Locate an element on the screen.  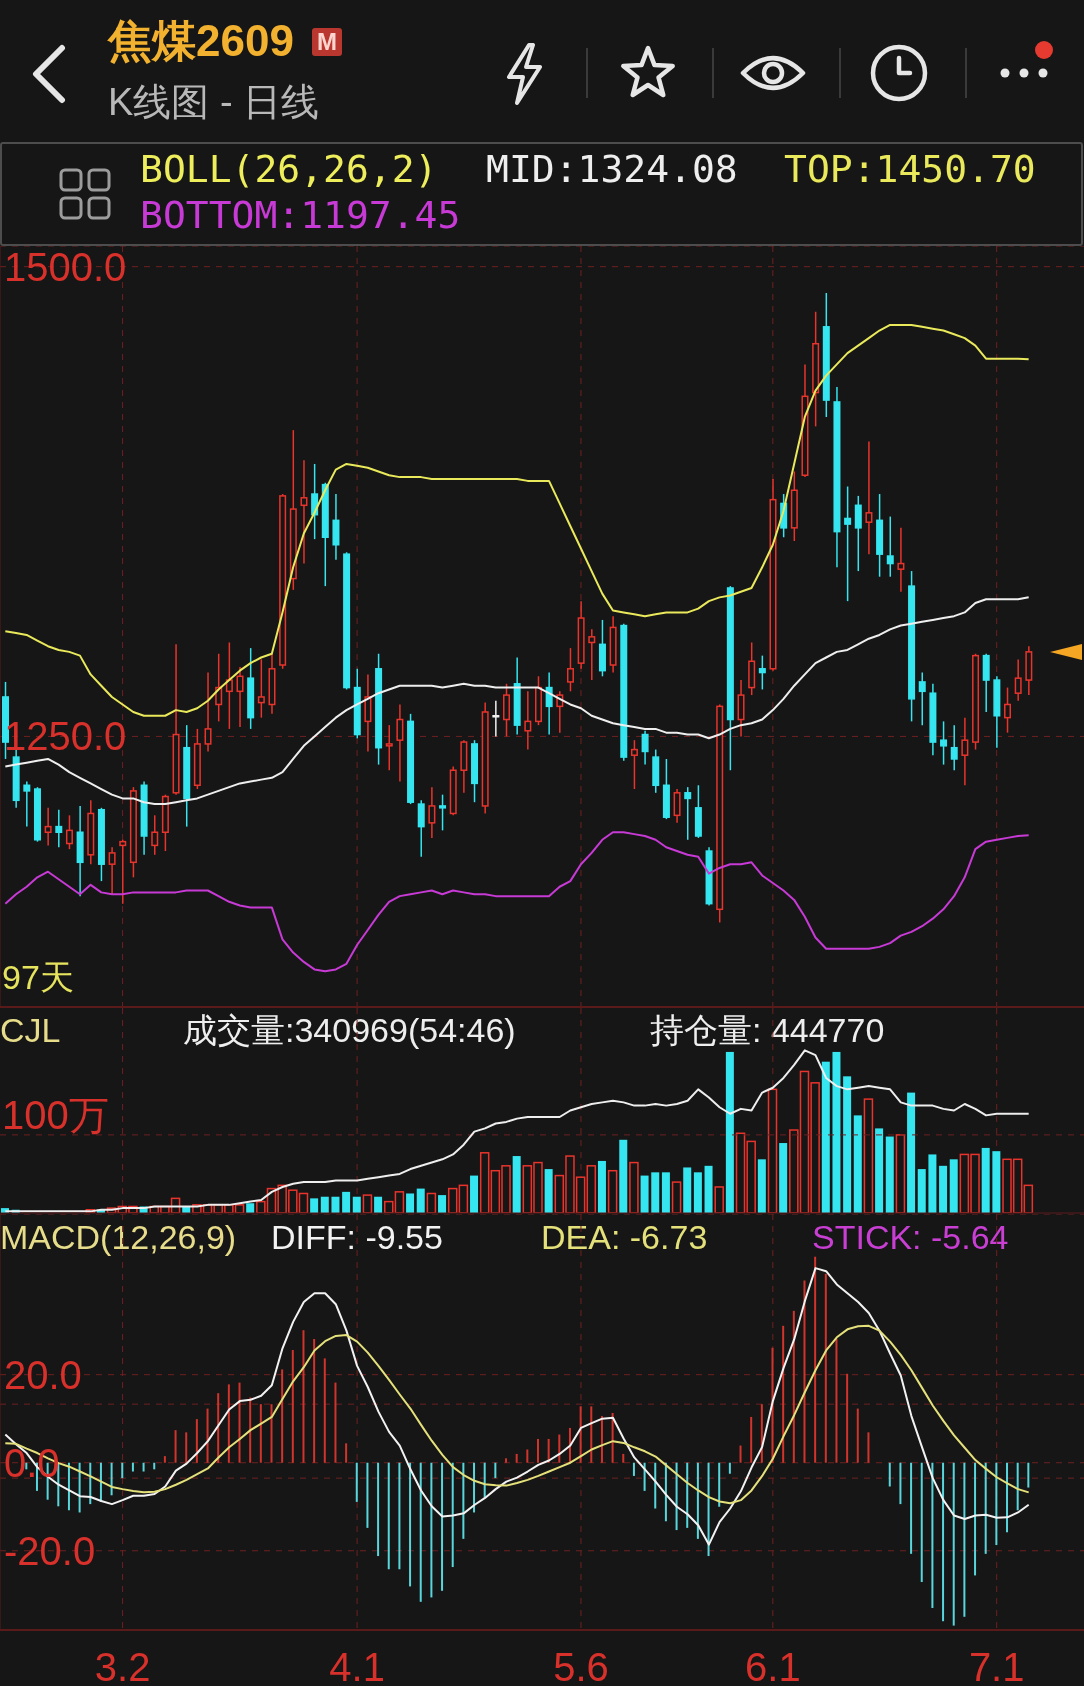
chart-title: 焦煤2609 is located at coordinates (201, 40).